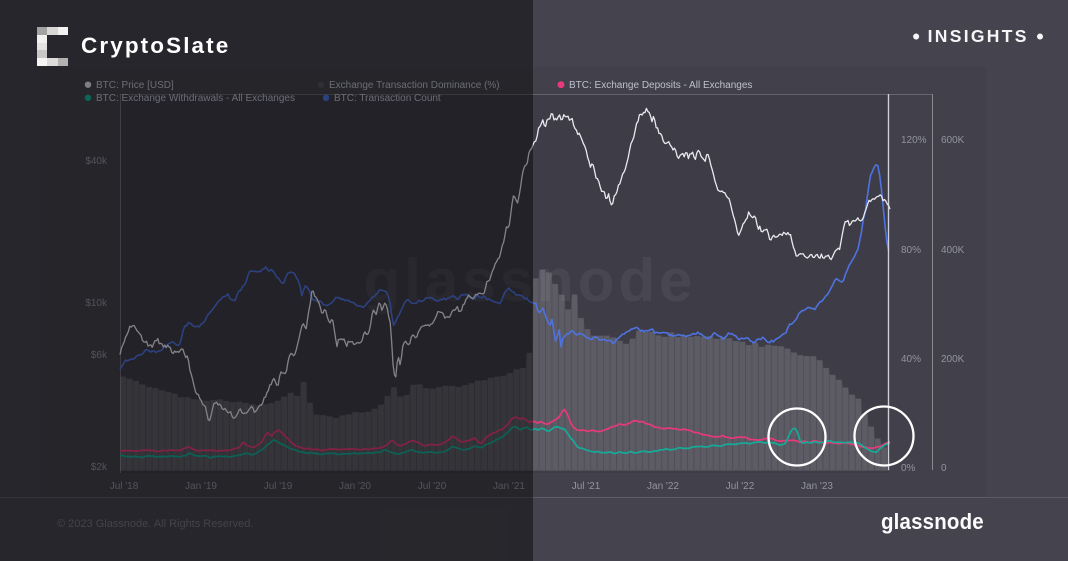 This screenshot has height=561, width=1068. Describe the element at coordinates (911, 359) in the screenshot. I see `svg-text: 40%` at that location.